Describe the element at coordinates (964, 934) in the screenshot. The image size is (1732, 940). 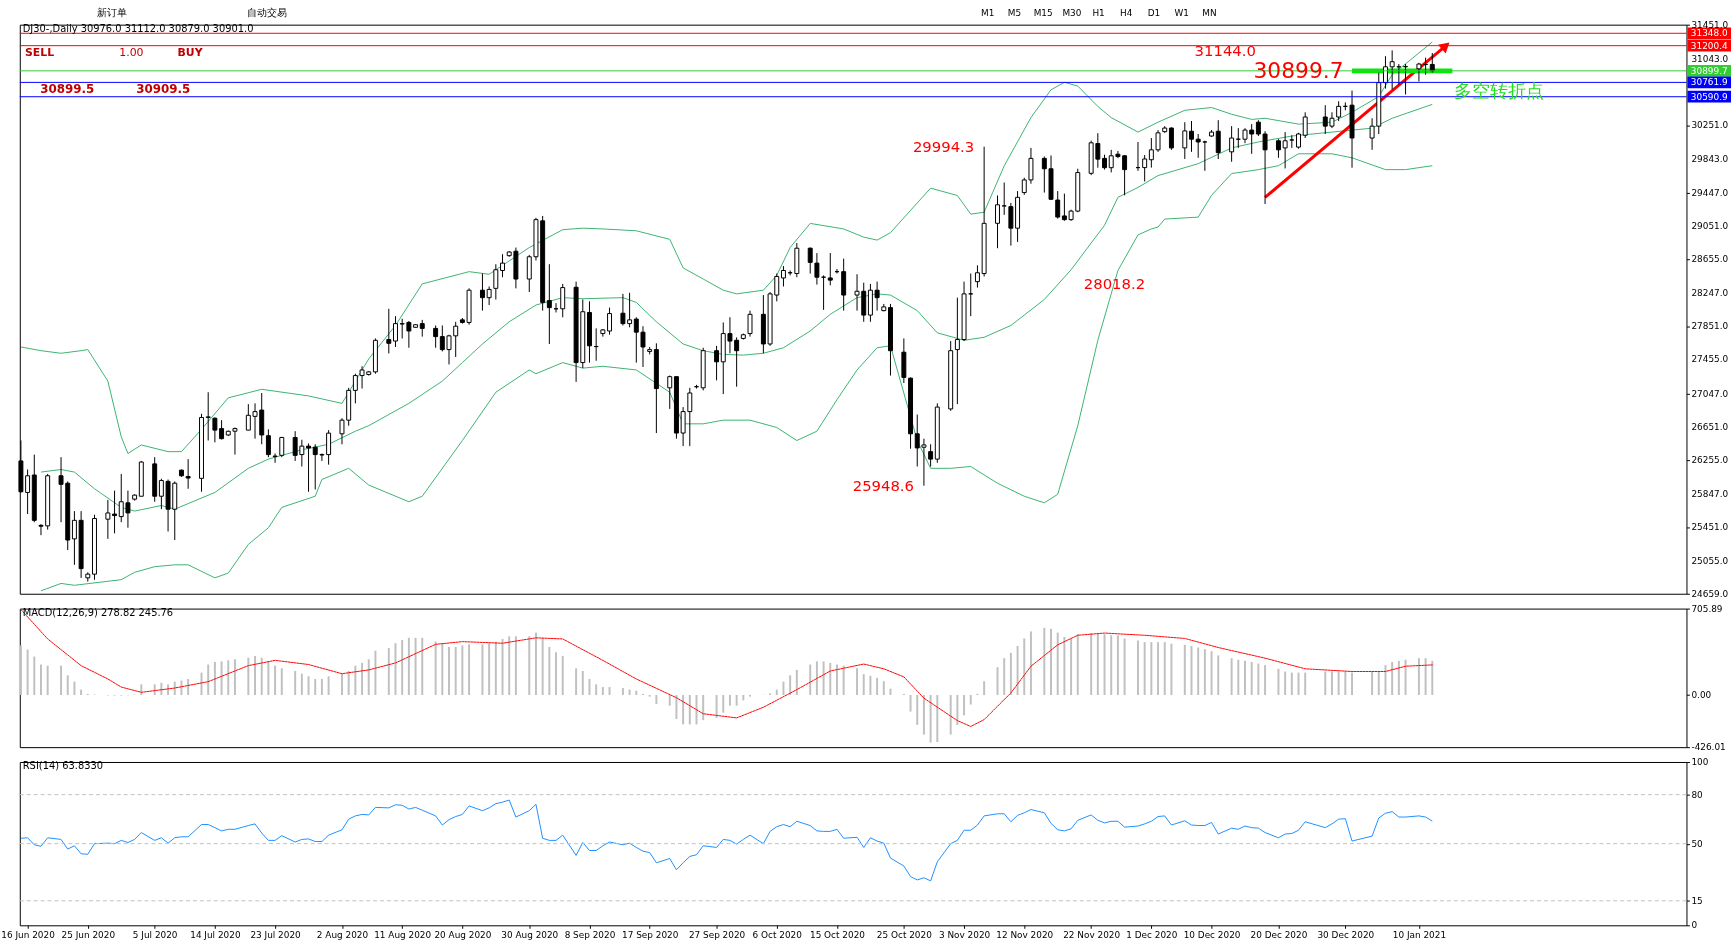
I see `x-tick-label: 3 Nov 2020` at that location.